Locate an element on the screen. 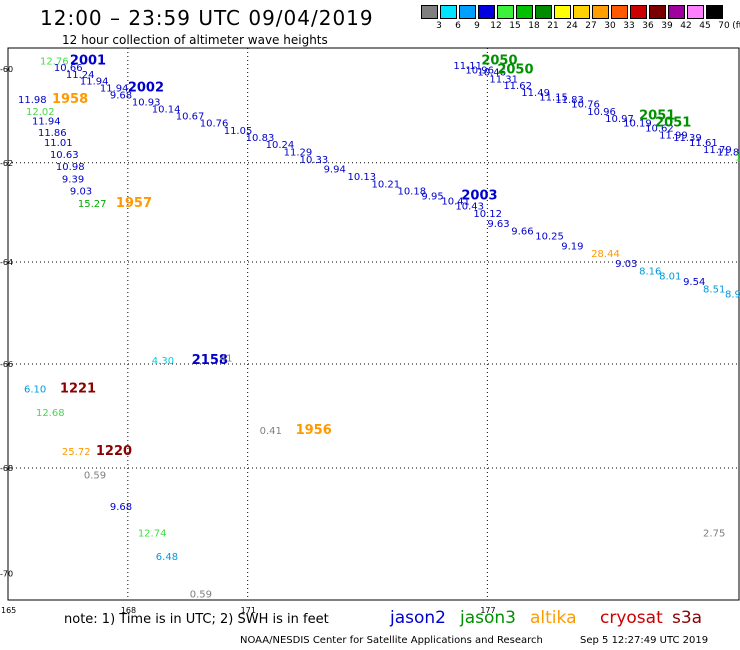 This screenshot has width=740, height=650. wave-height-label: 9.68 is located at coordinates (121, 95).